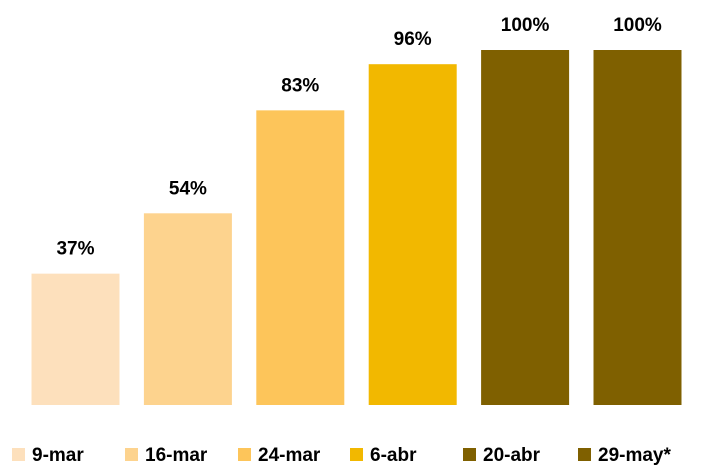 This screenshot has height=465, width=711. What do you see at coordinates (300, 85) in the screenshot?
I see `data-label: 83%` at bounding box center [300, 85].